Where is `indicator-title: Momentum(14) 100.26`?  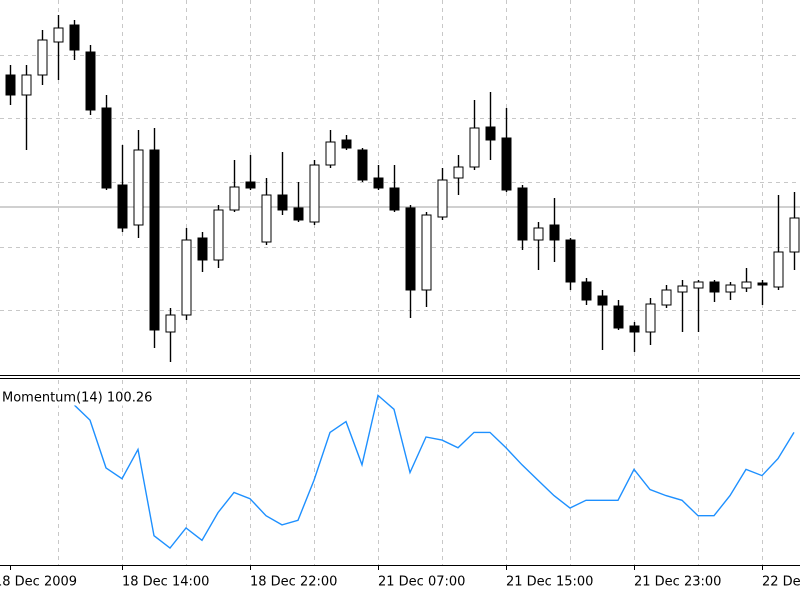 indicator-title: Momentum(14) 100.26 is located at coordinates (77, 398).